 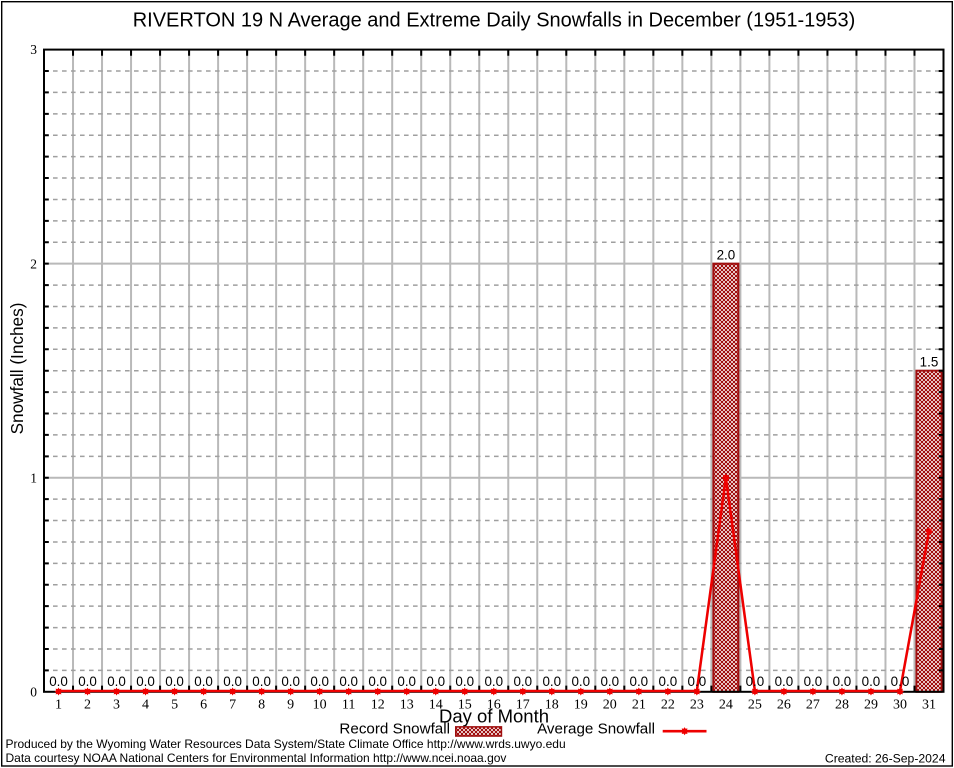 I want to click on svg-text: 10, so click(x=320, y=704).